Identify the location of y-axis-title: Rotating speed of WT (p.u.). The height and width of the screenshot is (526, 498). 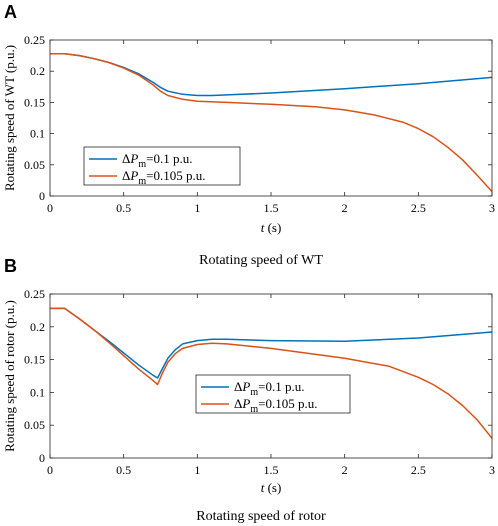
(9, 118).